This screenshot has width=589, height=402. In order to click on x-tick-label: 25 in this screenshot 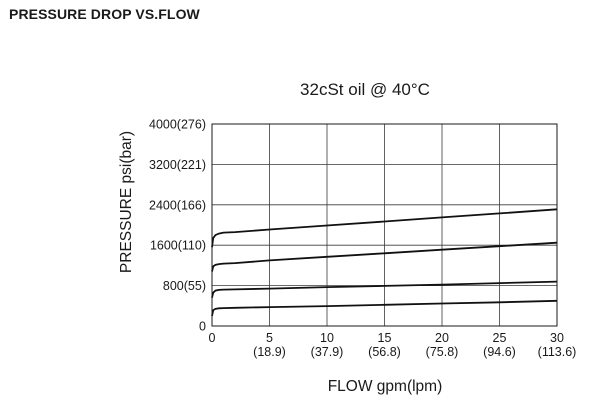, I will do `click(500, 338)`.